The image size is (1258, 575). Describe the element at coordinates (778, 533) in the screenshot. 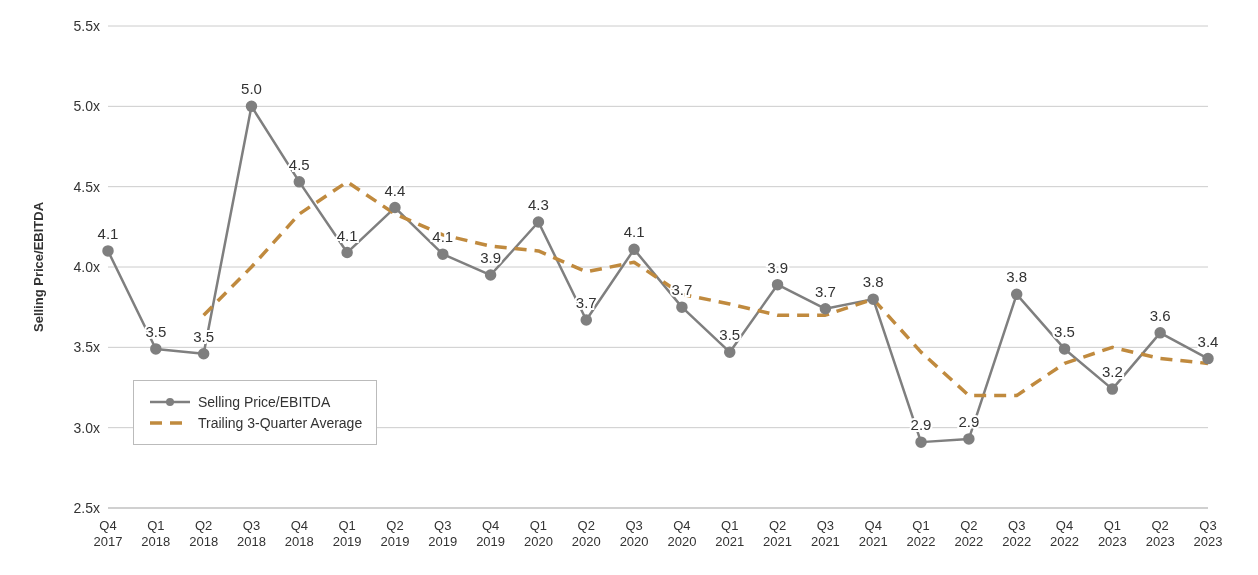

I see `x-tick-label: Q2 2021` at that location.